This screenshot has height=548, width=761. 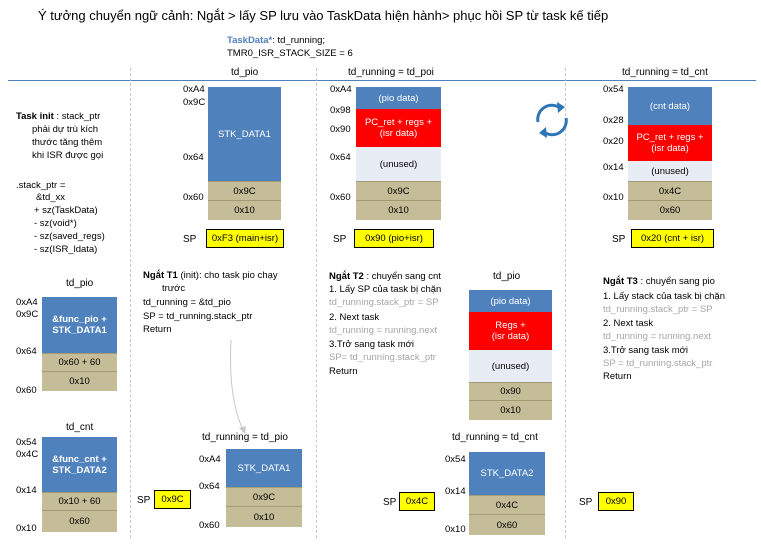 I want to click on bottom-header-td-cnt: td_running = td_cnt, so click(x=495, y=437).